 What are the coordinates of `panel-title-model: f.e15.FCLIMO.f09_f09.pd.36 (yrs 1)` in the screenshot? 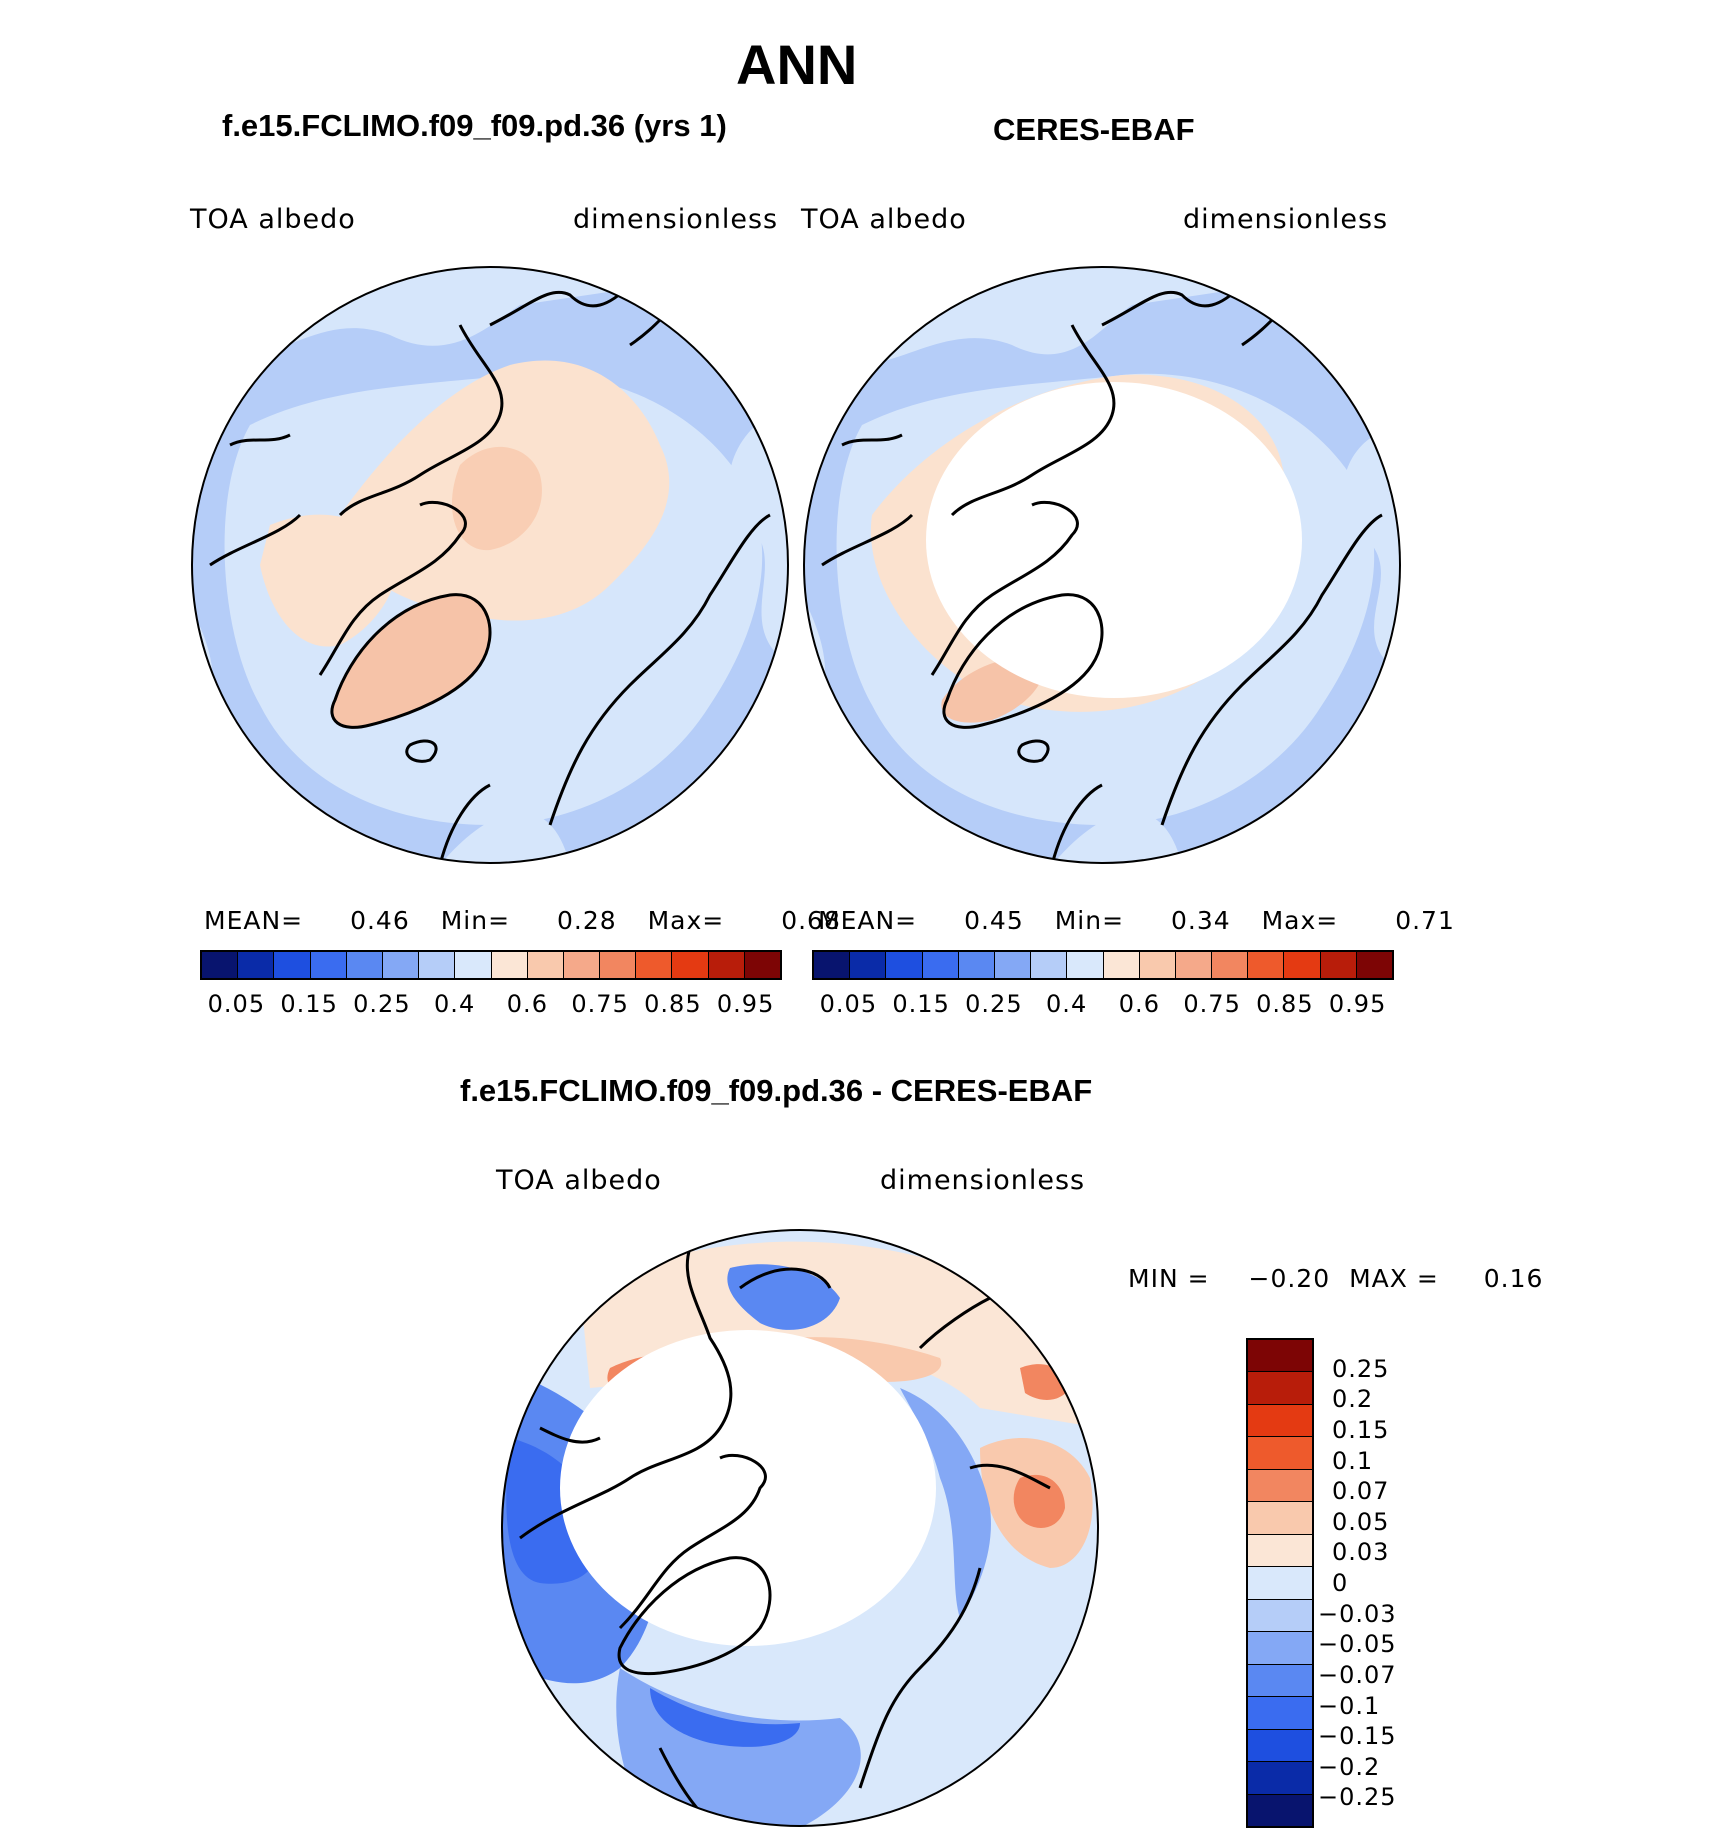 It's located at (474, 125).